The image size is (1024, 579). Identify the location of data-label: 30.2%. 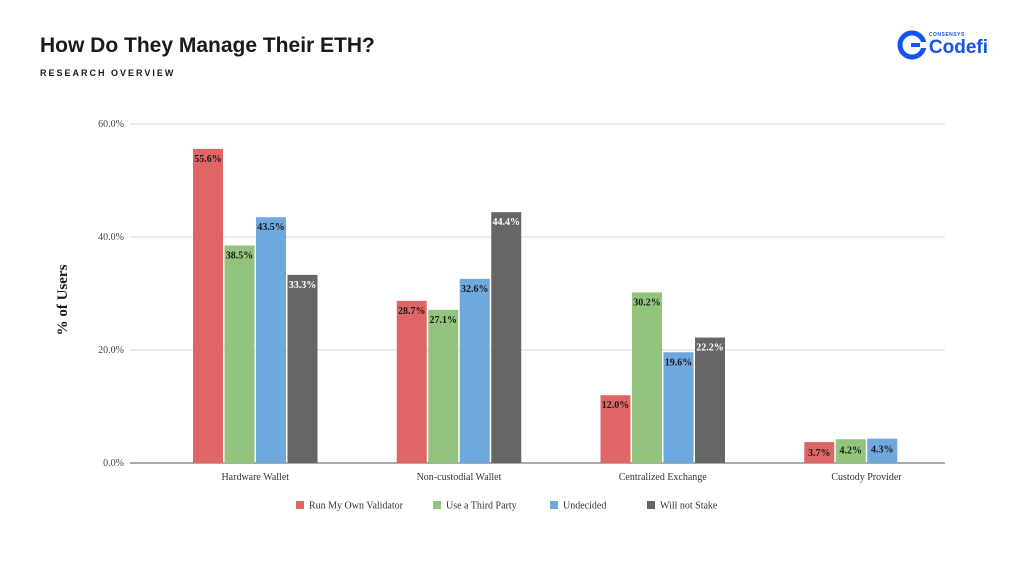
(647, 302).